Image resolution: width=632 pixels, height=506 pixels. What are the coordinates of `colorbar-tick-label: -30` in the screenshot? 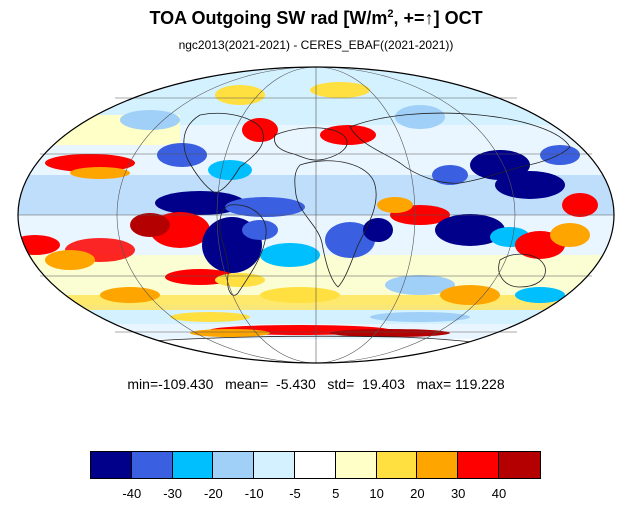 It's located at (172, 493).